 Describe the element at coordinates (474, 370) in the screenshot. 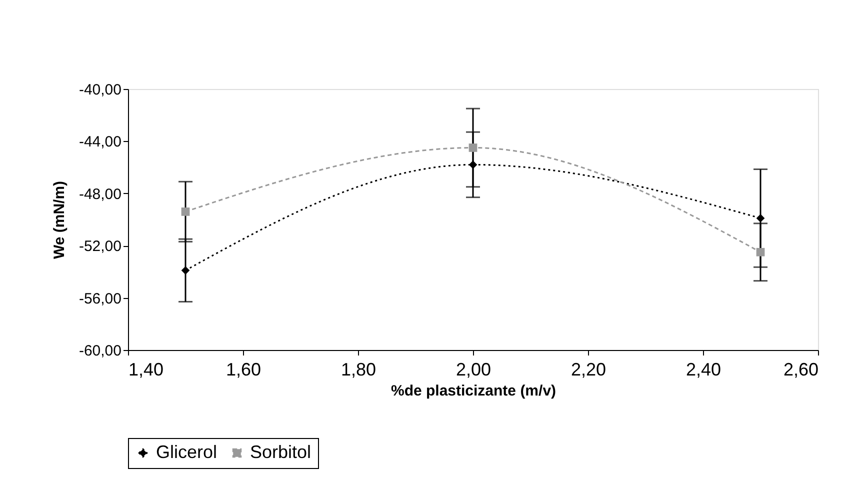

I see `x-tick-label: 2,00` at that location.